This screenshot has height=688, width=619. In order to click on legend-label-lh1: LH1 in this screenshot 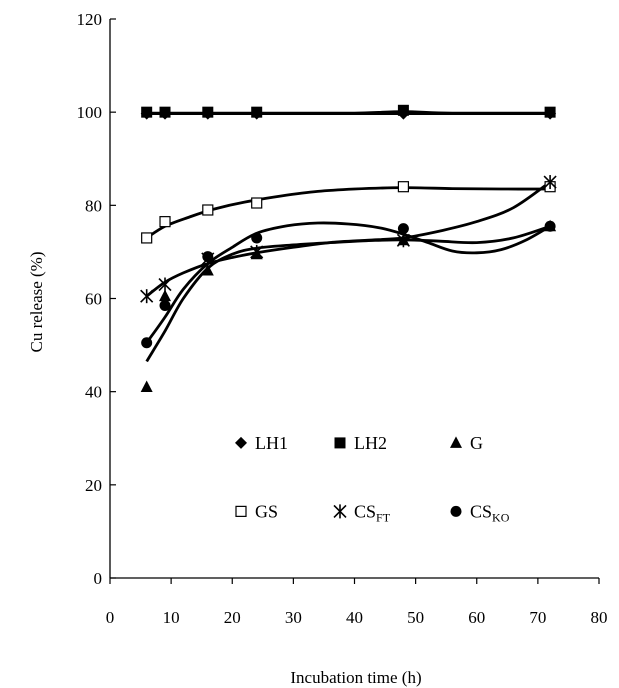, I will do `click(271, 443)`.